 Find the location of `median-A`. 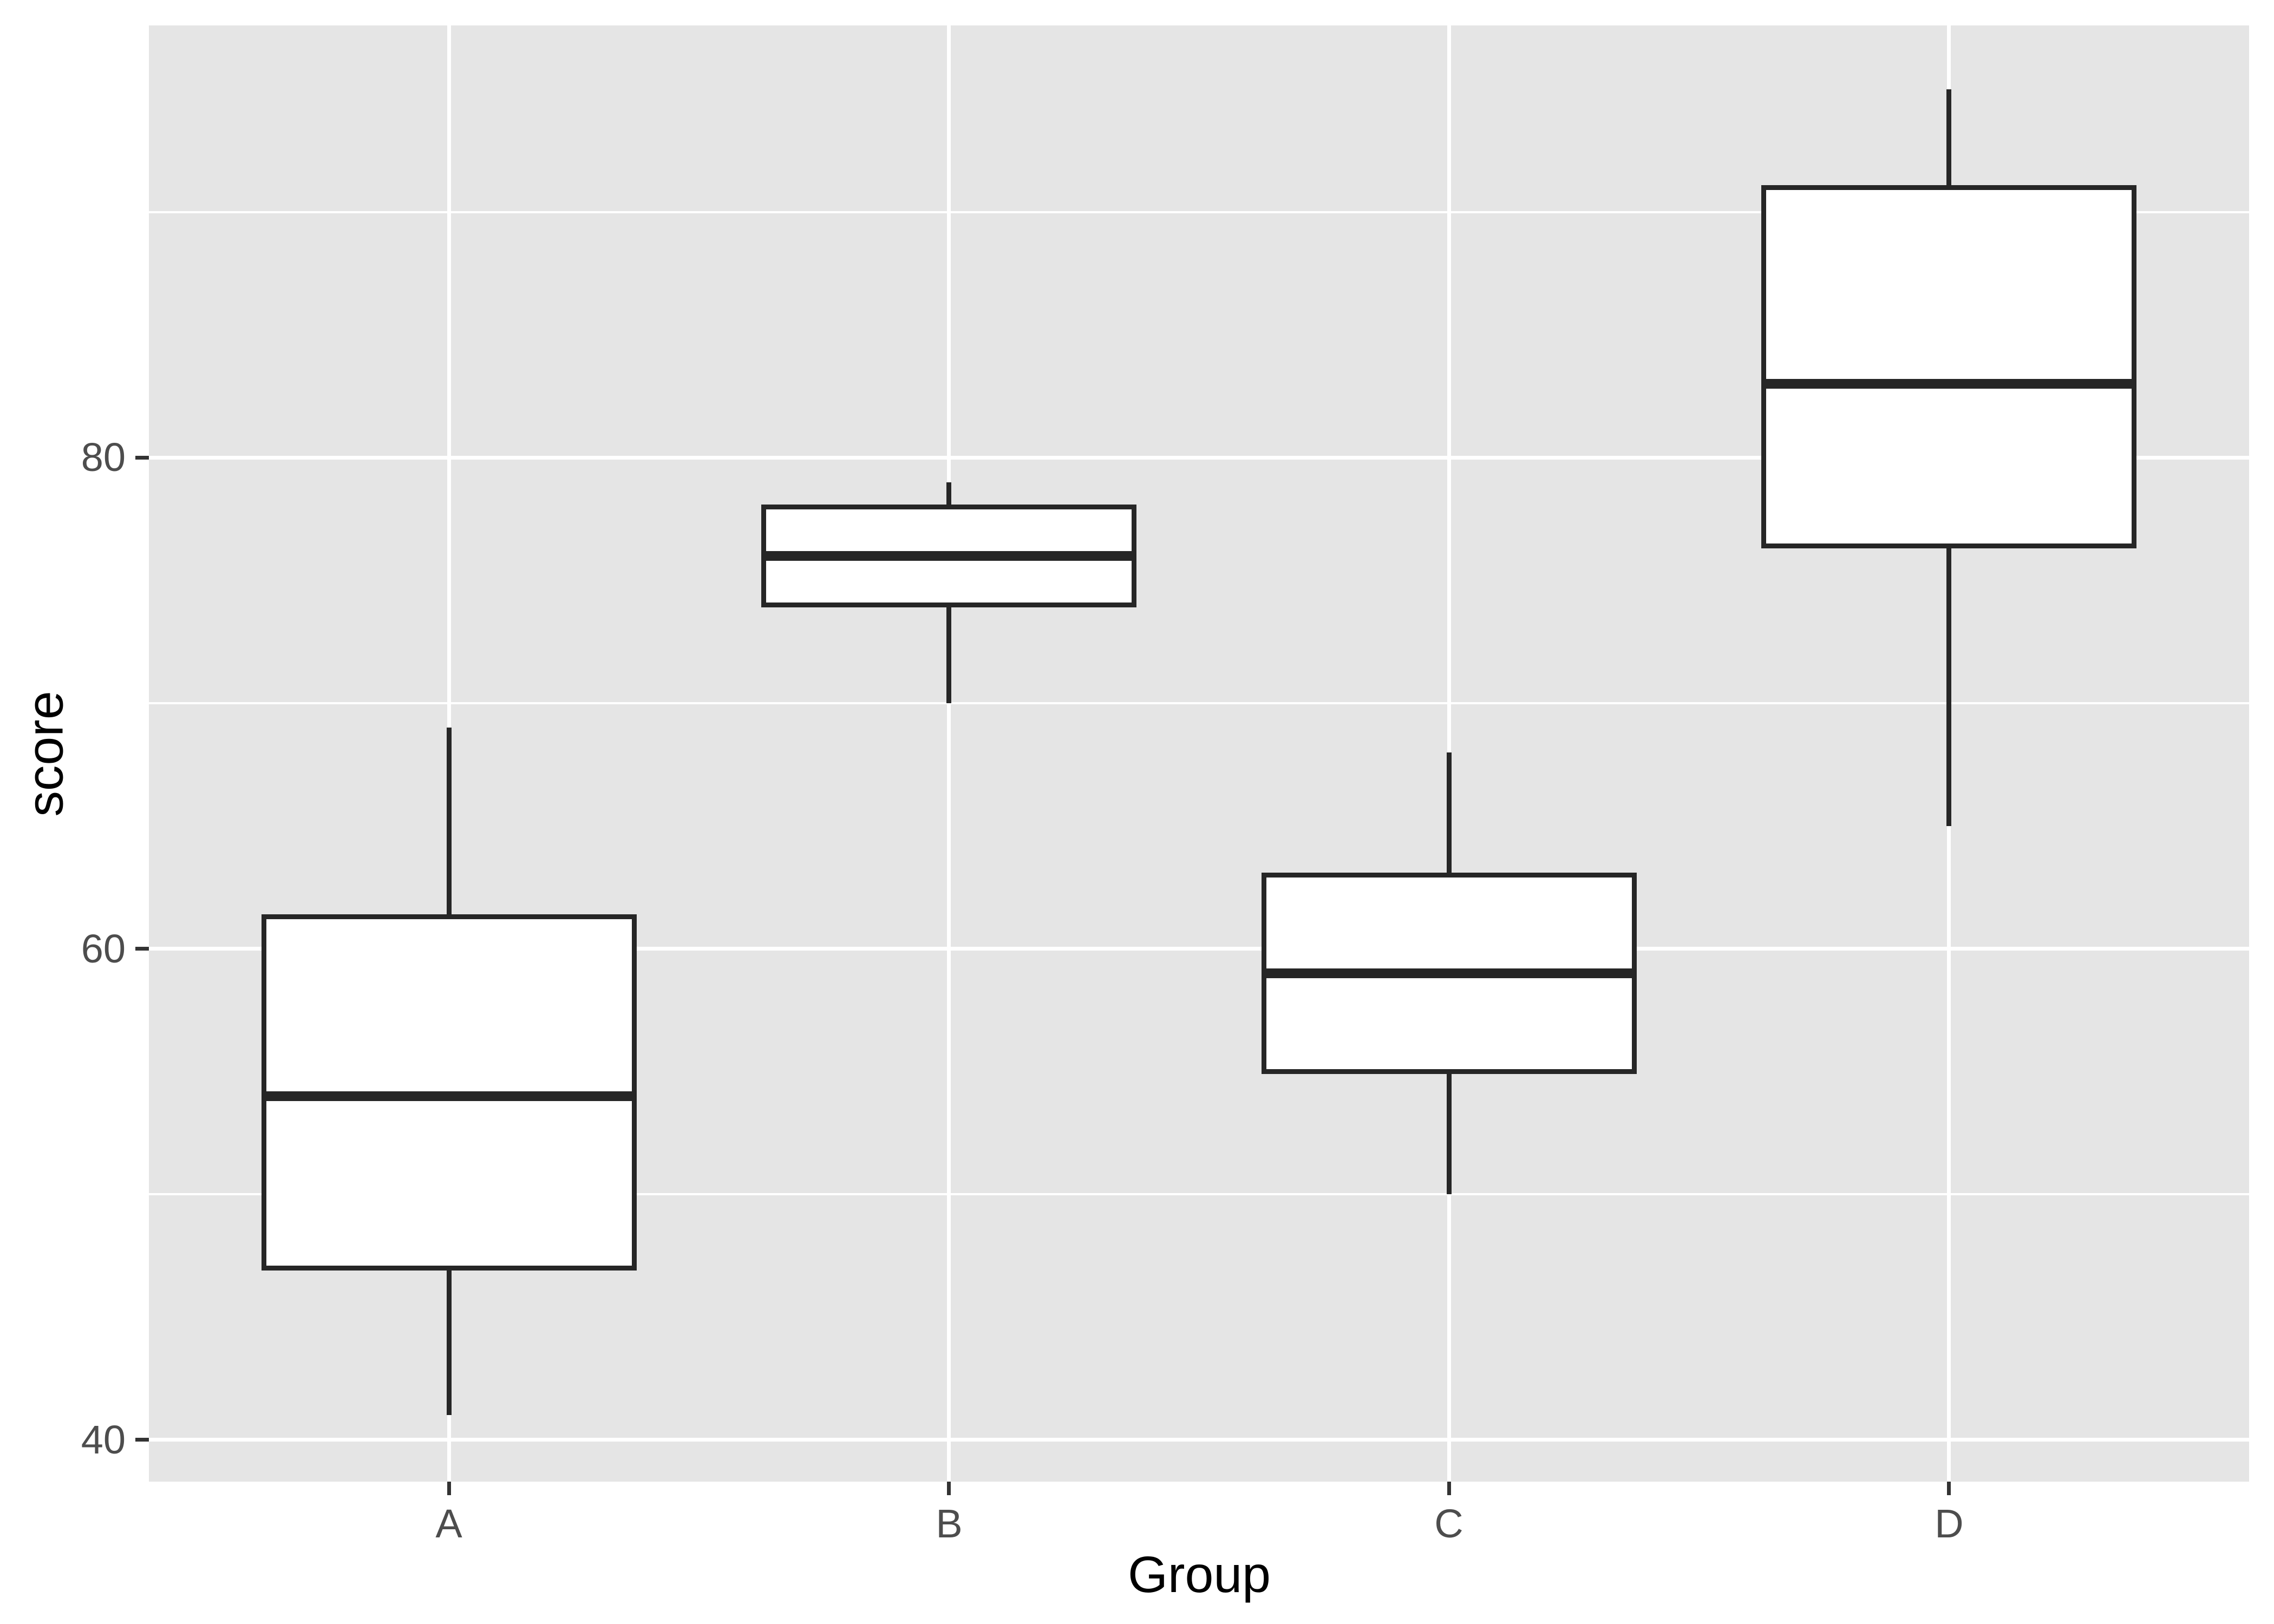

median-A is located at coordinates (449, 1096).